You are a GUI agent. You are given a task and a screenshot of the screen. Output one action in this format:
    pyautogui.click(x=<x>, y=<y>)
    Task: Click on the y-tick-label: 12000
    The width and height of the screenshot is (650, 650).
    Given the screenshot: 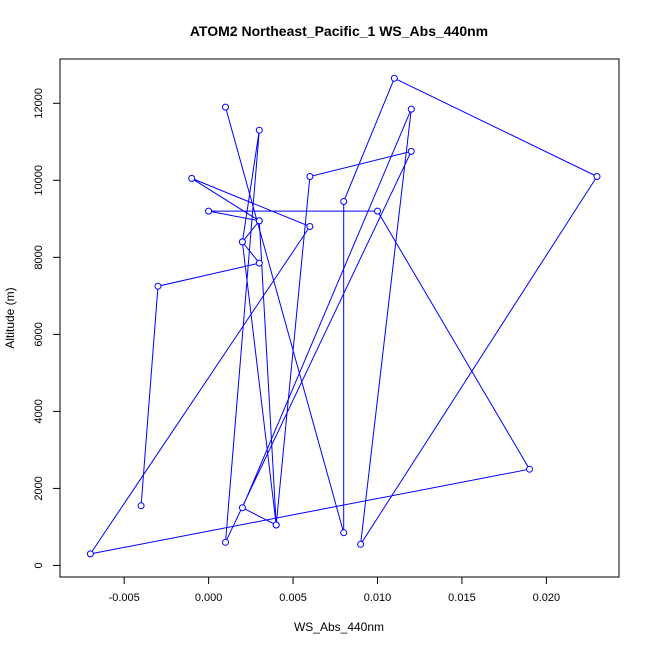 What is the action you would take?
    pyautogui.click(x=39, y=103)
    